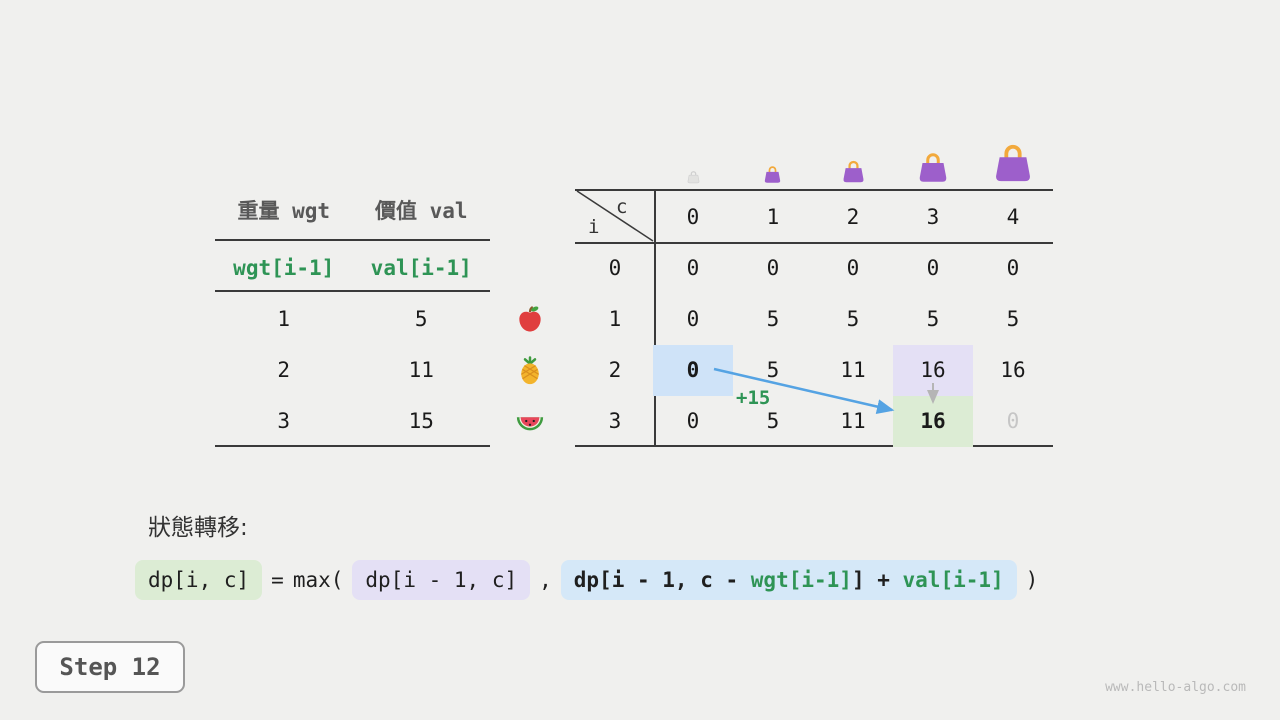 This screenshot has height=720, width=1280. Describe the element at coordinates (1032, 580) in the screenshot. I see `formula-close-paren: )` at that location.